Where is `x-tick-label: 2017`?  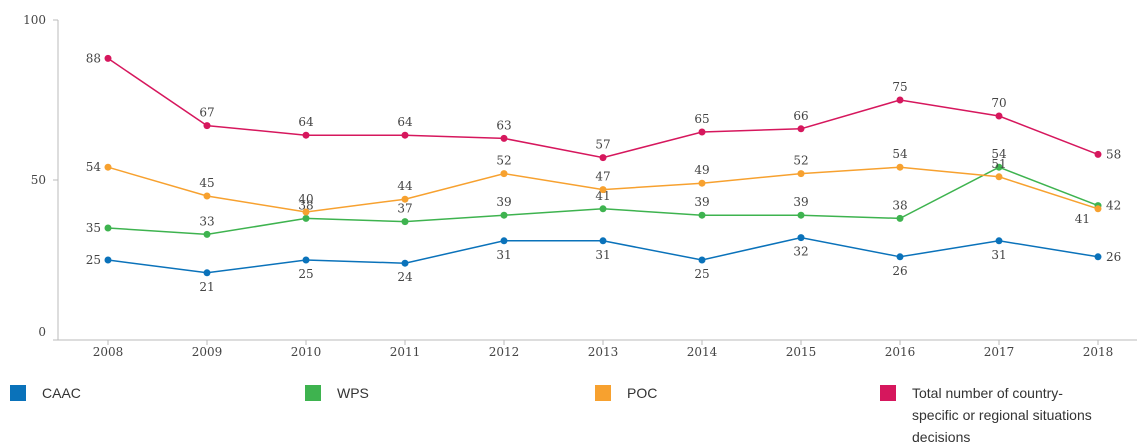 x-tick-label: 2017 is located at coordinates (999, 352).